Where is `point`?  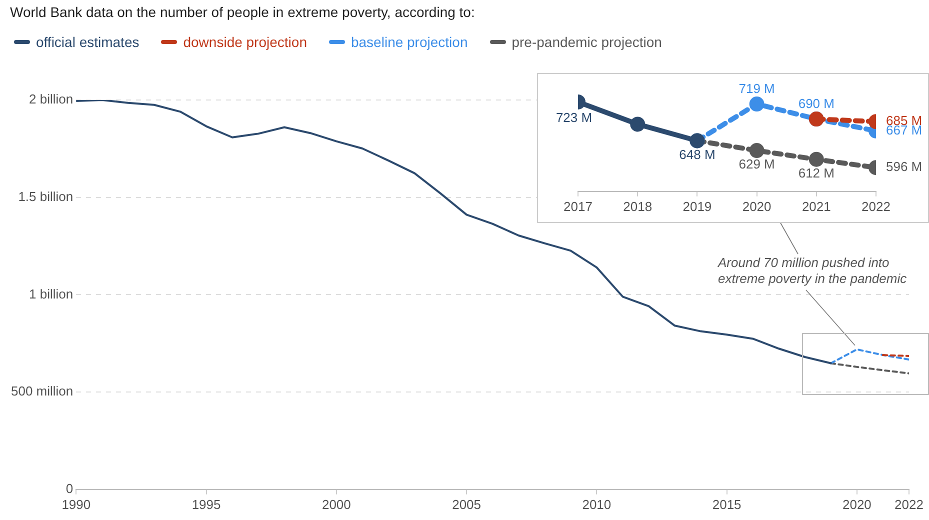
point is located at coordinates (756, 150).